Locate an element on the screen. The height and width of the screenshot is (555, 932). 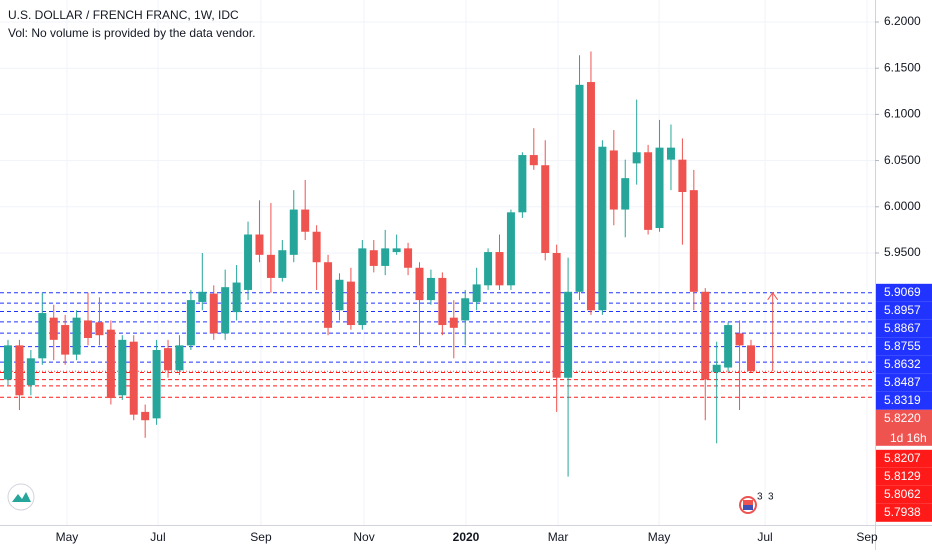
price-label: 5.7938 is located at coordinates (902, 512).